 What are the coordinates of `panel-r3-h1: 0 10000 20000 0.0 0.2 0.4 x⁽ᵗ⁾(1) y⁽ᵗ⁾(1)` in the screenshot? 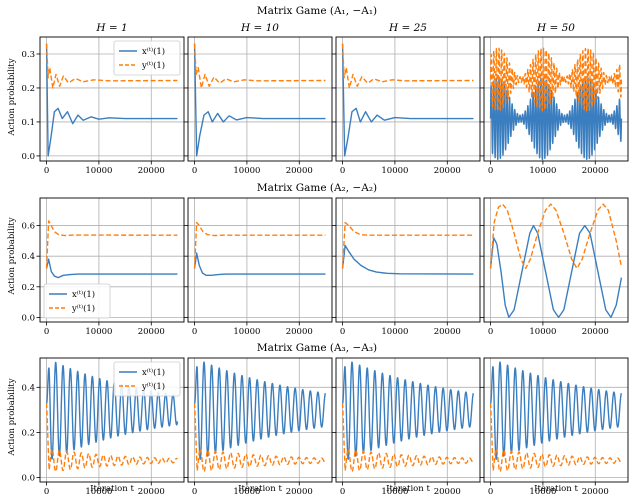 It's located at (103, 427).